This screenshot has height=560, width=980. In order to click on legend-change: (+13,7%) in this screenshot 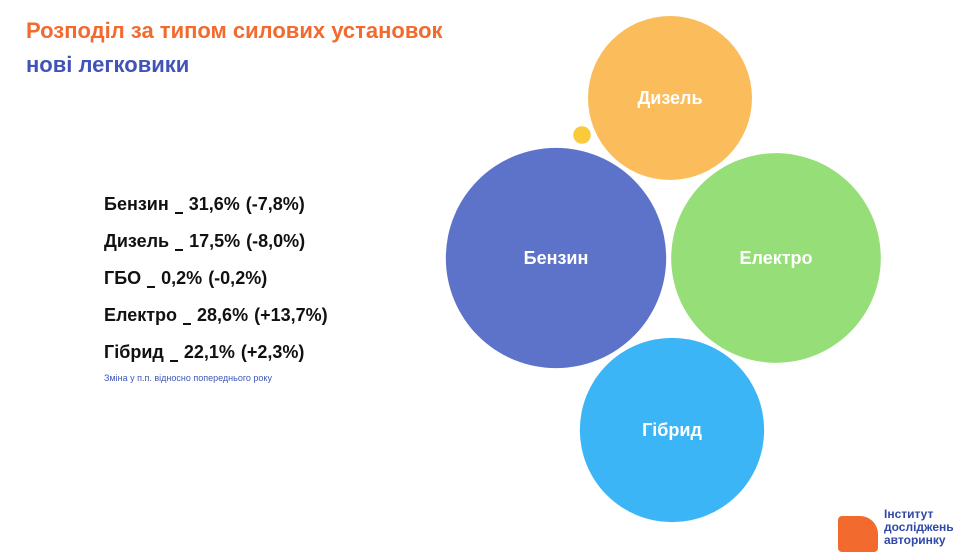, I will do `click(291, 315)`.